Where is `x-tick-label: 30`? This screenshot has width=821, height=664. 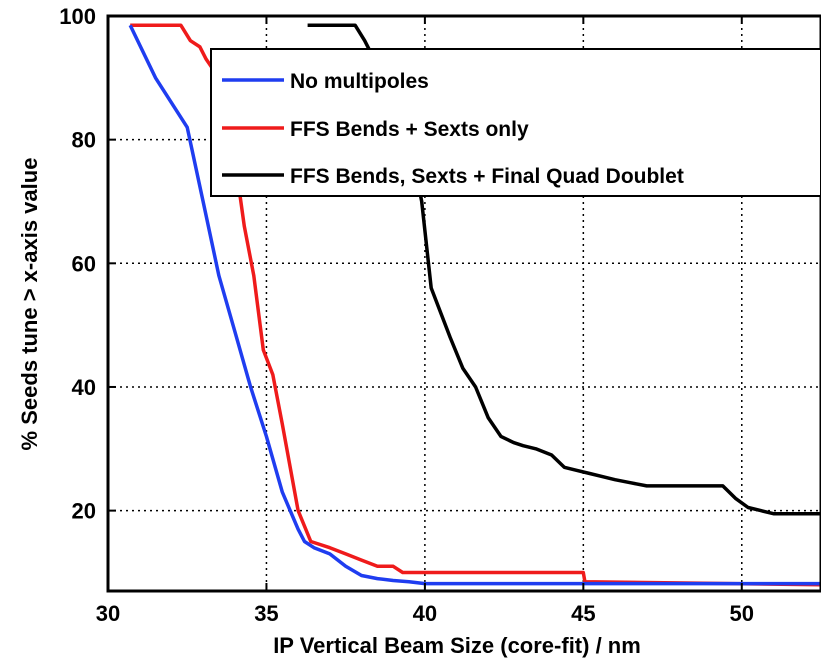 x-tick-label: 30 is located at coordinates (108, 613).